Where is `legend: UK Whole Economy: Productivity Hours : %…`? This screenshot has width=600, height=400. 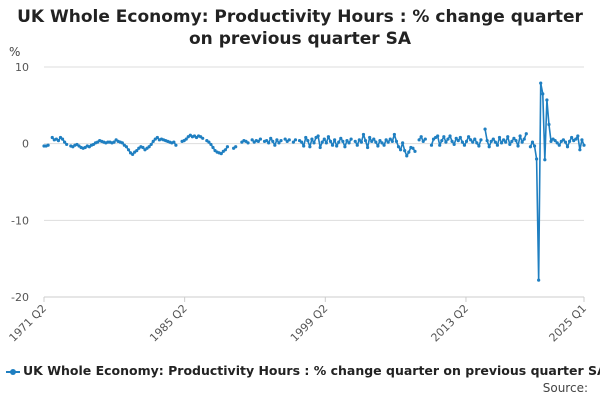 legend: UK Whole Economy: Productivity Hours : %… is located at coordinates (303, 371).